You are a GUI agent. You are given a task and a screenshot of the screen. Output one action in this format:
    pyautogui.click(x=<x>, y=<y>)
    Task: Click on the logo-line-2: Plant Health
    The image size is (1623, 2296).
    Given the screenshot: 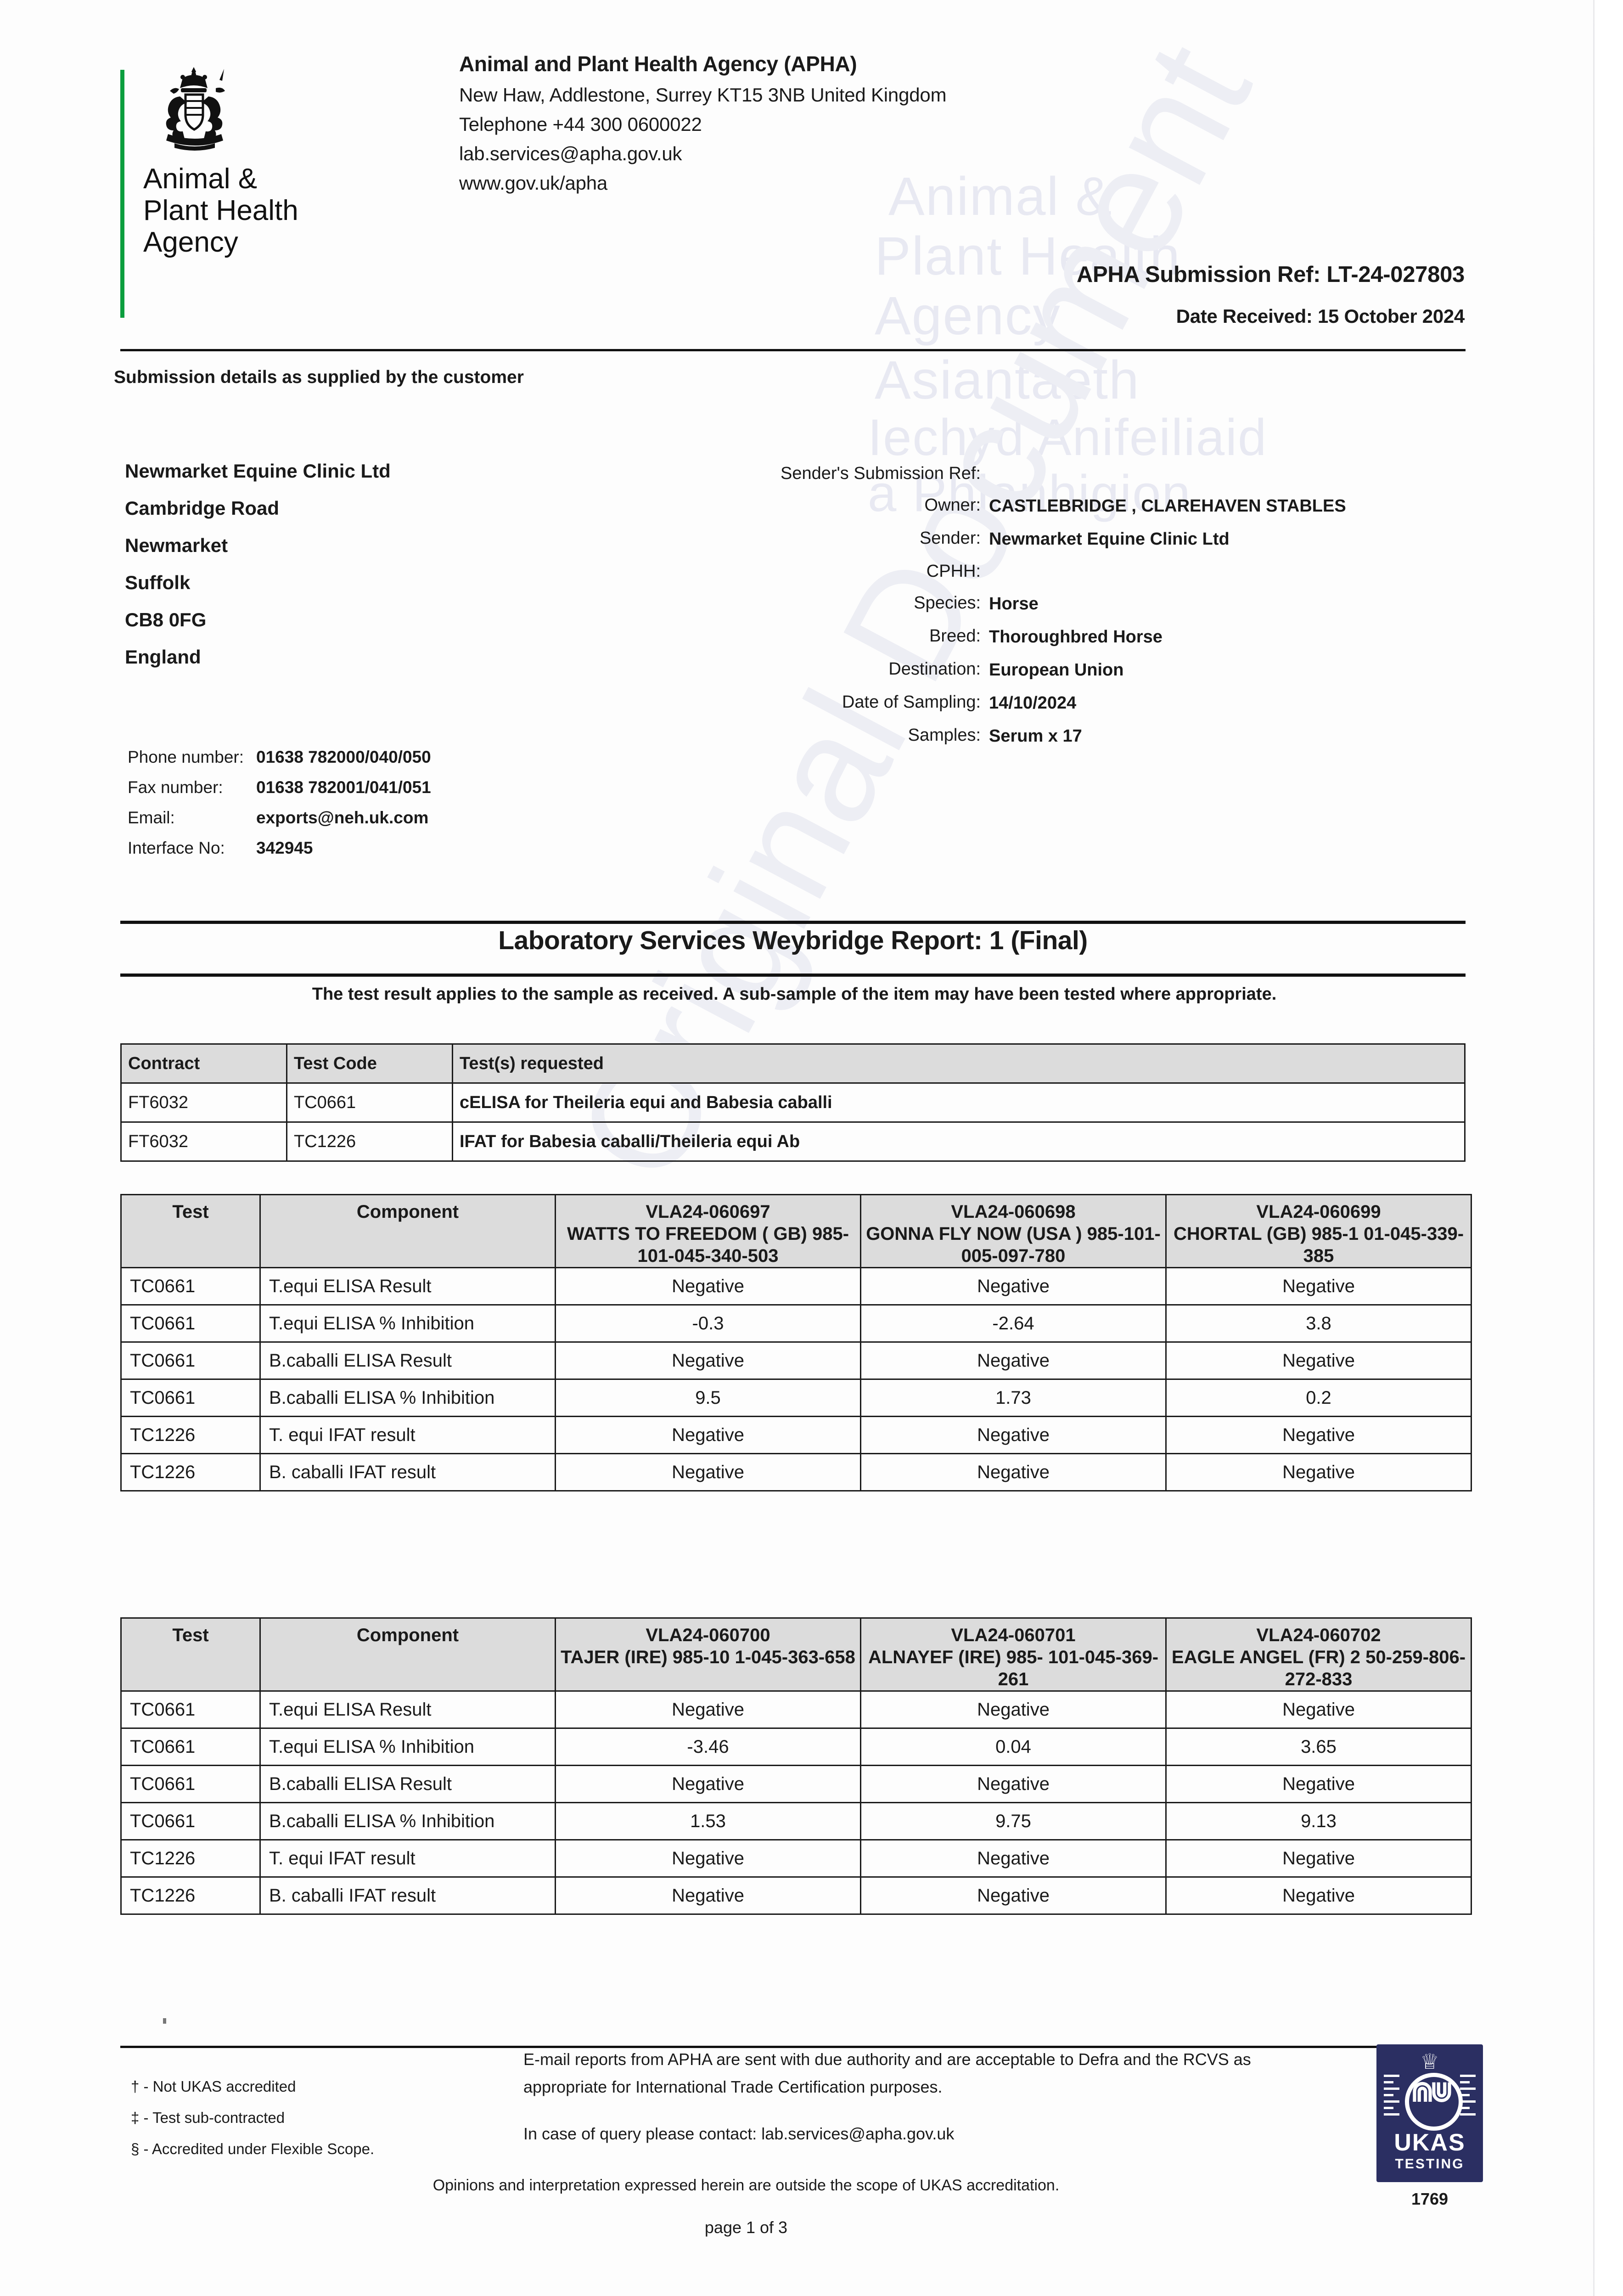 What is the action you would take?
    pyautogui.click(x=220, y=211)
    